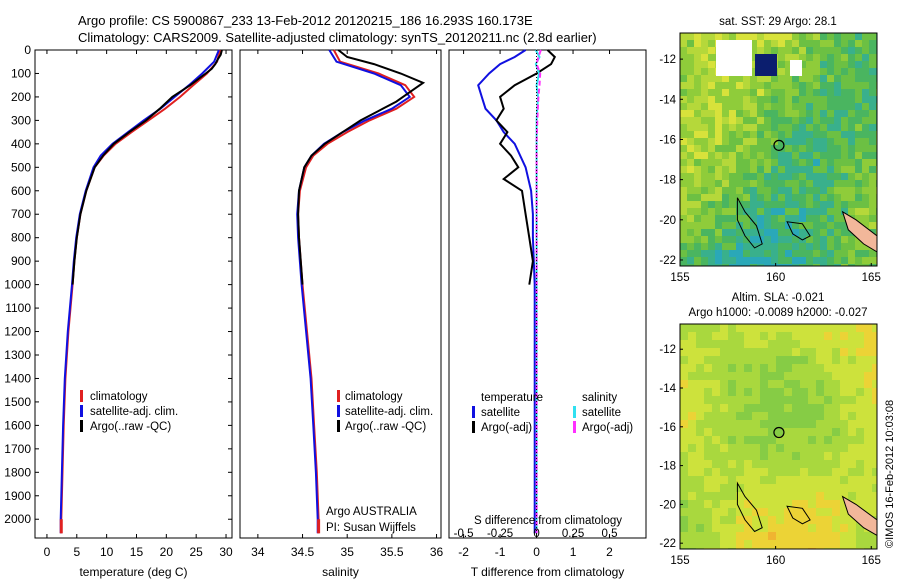 Image resolution: width=900 pixels, height=580 pixels. Describe the element at coordinates (130, 427) in the screenshot. I see `legend-label: Argo(..raw -QC)` at that location.